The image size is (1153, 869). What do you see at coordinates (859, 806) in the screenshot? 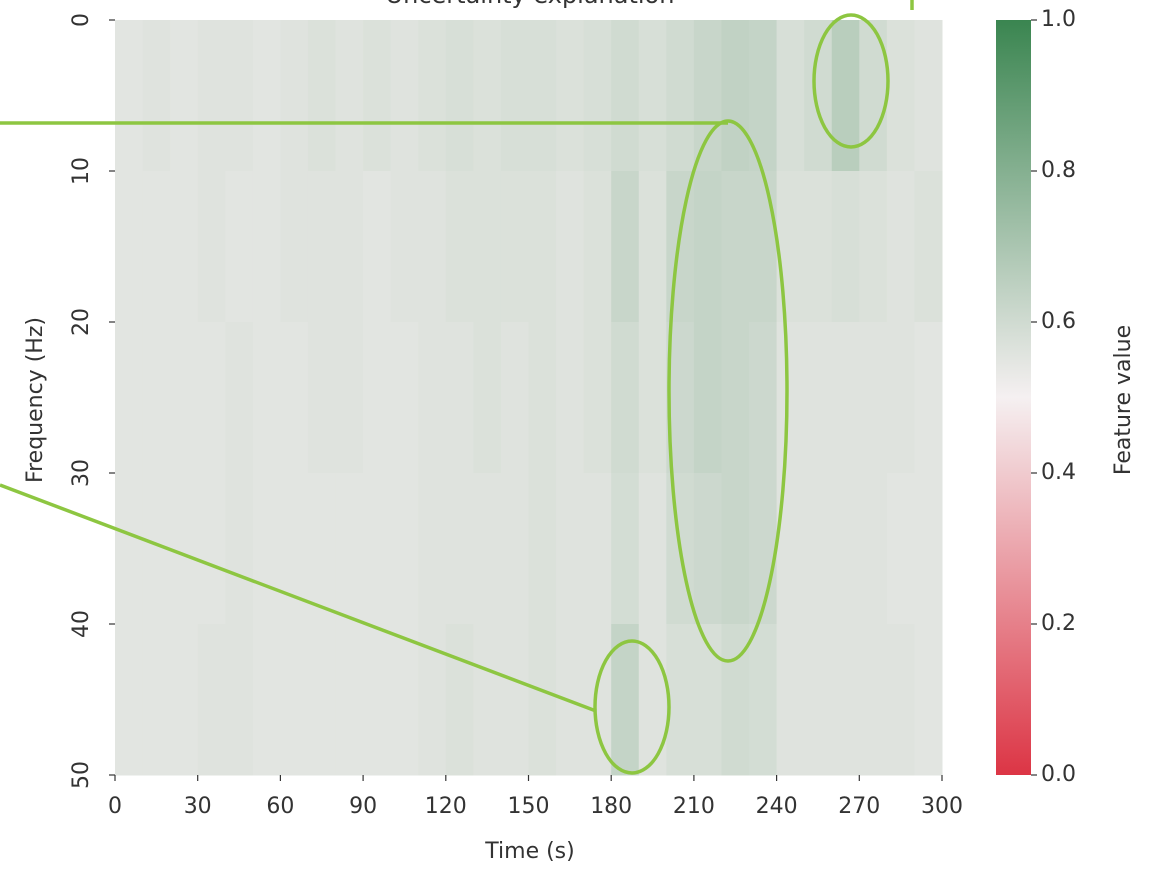
I see `x-tick-label: 270` at bounding box center [859, 806].